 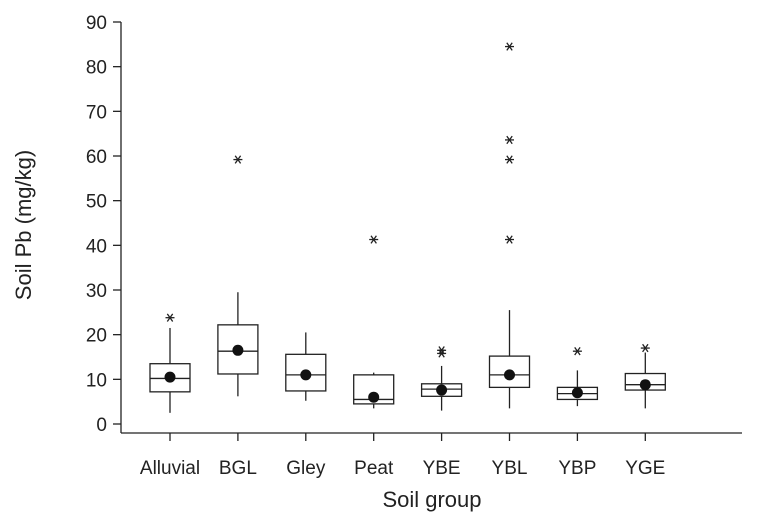 I want to click on x-axis-title: Soil group, so click(x=431, y=499).